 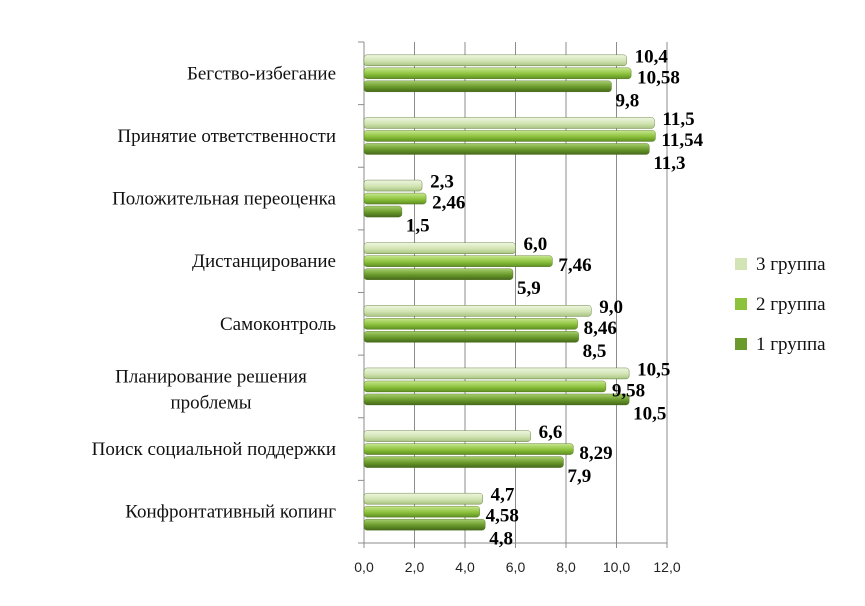 What do you see at coordinates (627, 100) in the screenshot?
I see `data-label: 9,8` at bounding box center [627, 100].